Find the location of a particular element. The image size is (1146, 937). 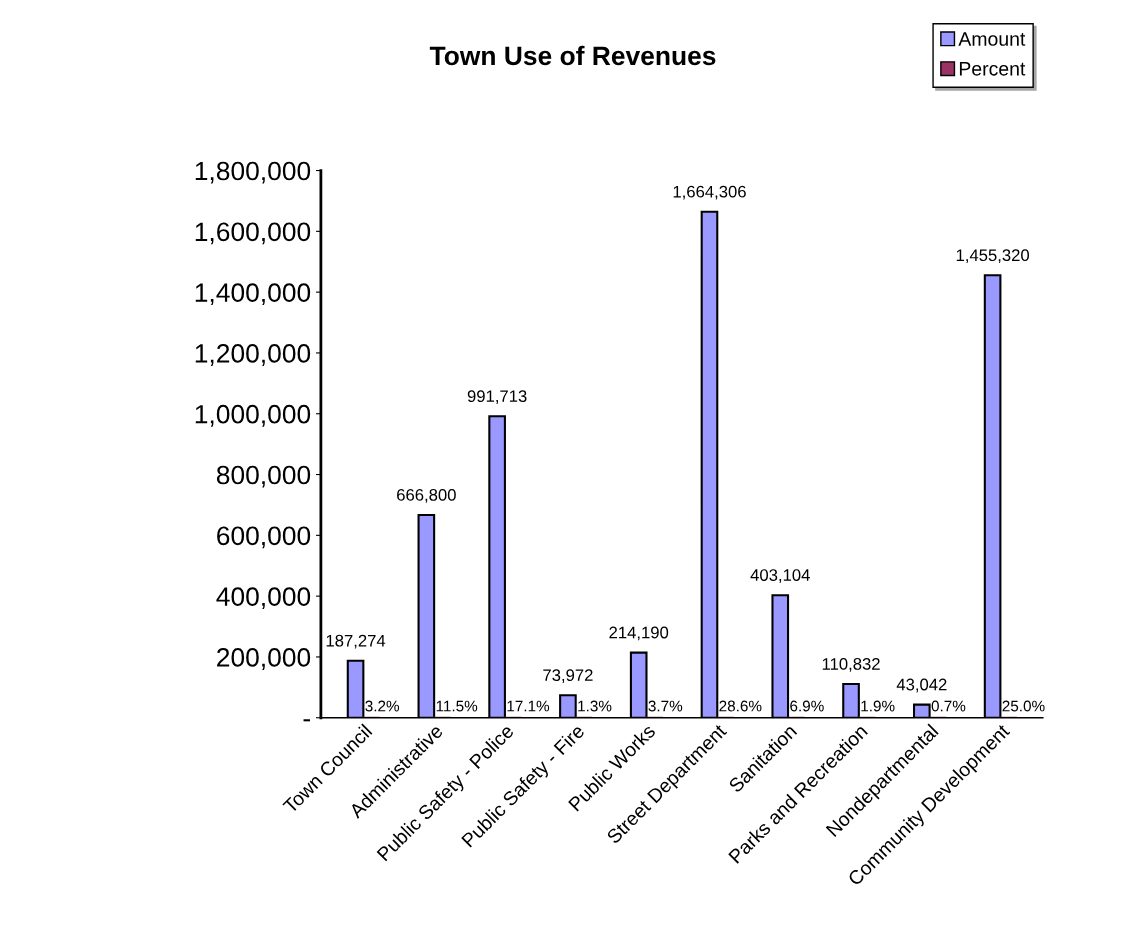

y-tick-label: 600,000 is located at coordinates (264, 537).